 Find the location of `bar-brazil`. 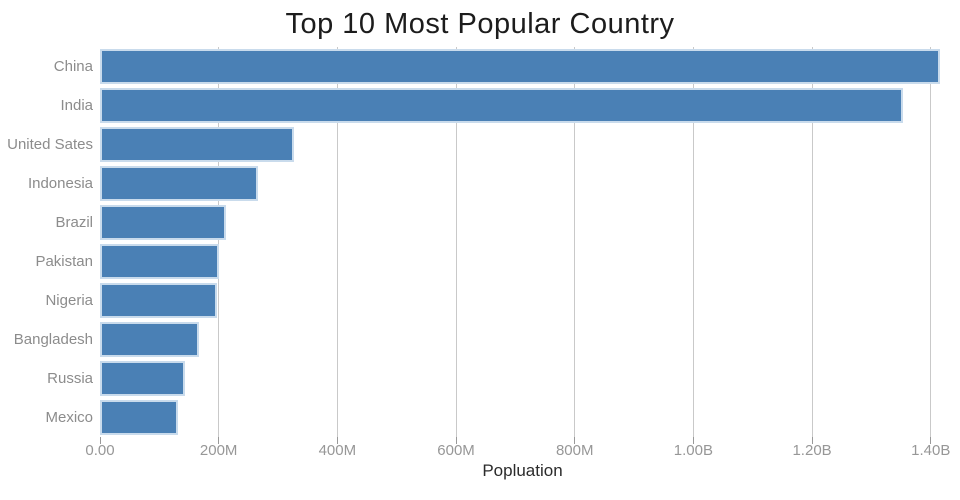

bar-brazil is located at coordinates (163, 222).